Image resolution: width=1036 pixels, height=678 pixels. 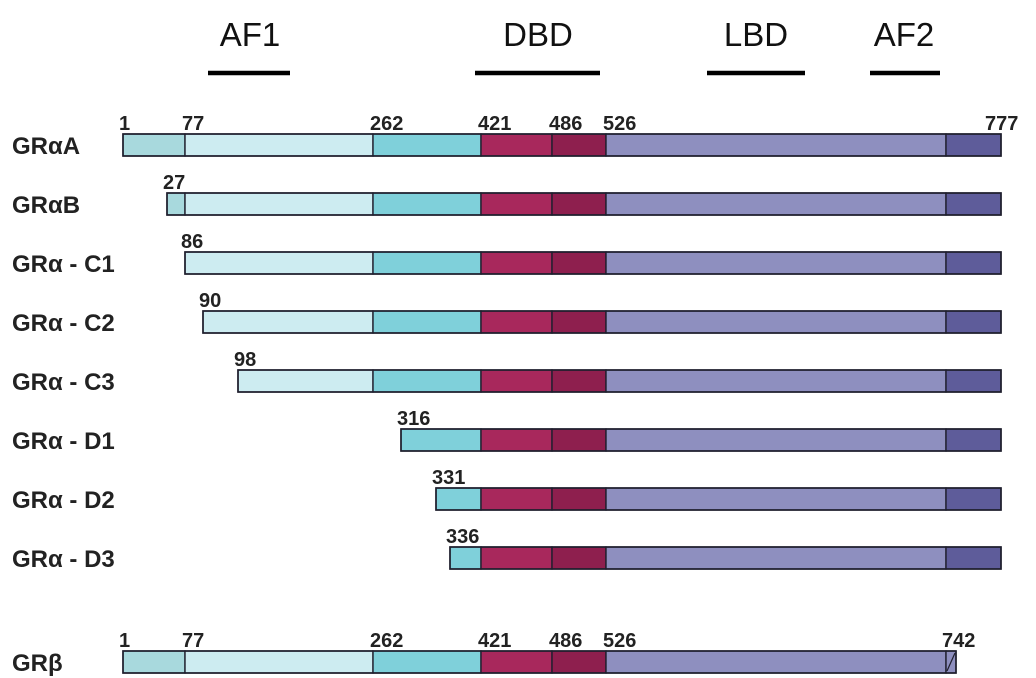 What do you see at coordinates (574, 46) in the screenshot?
I see `domain-header: AF1 DBD LBD AF2` at bounding box center [574, 46].